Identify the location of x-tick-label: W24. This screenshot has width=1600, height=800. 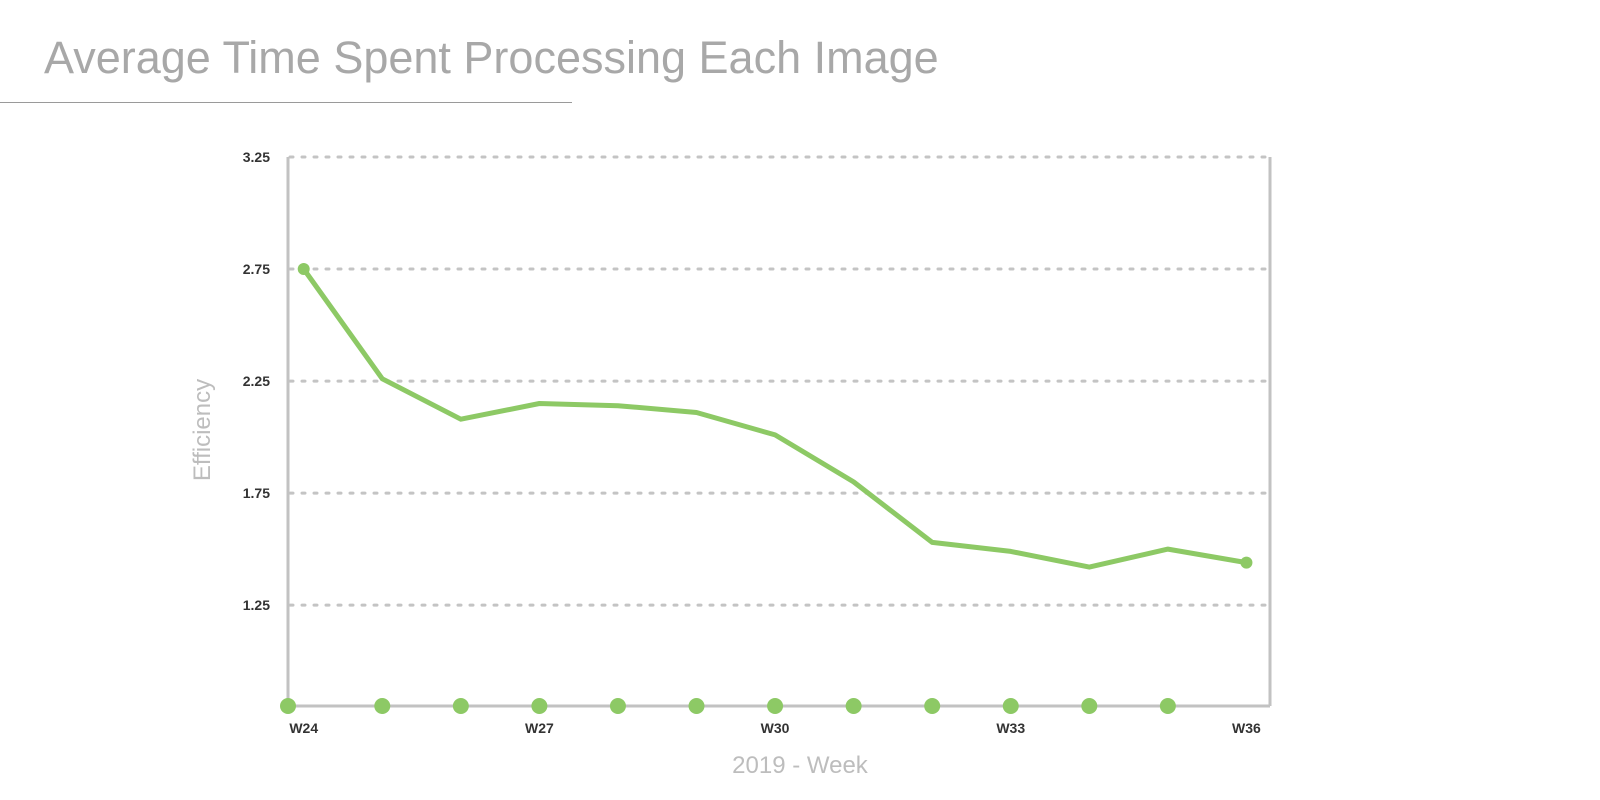
(303, 728).